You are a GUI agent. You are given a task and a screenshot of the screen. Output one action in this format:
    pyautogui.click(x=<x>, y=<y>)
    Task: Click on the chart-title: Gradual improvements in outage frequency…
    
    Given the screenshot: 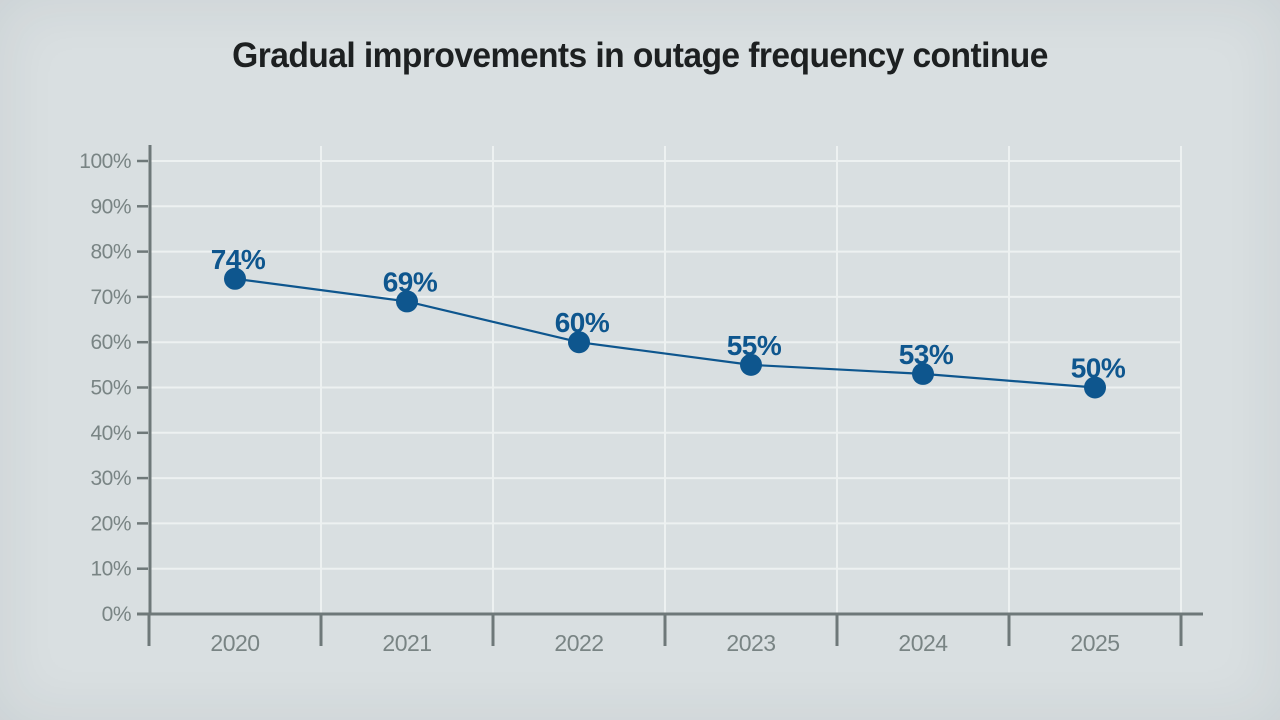 What is the action you would take?
    pyautogui.click(x=640, y=55)
    